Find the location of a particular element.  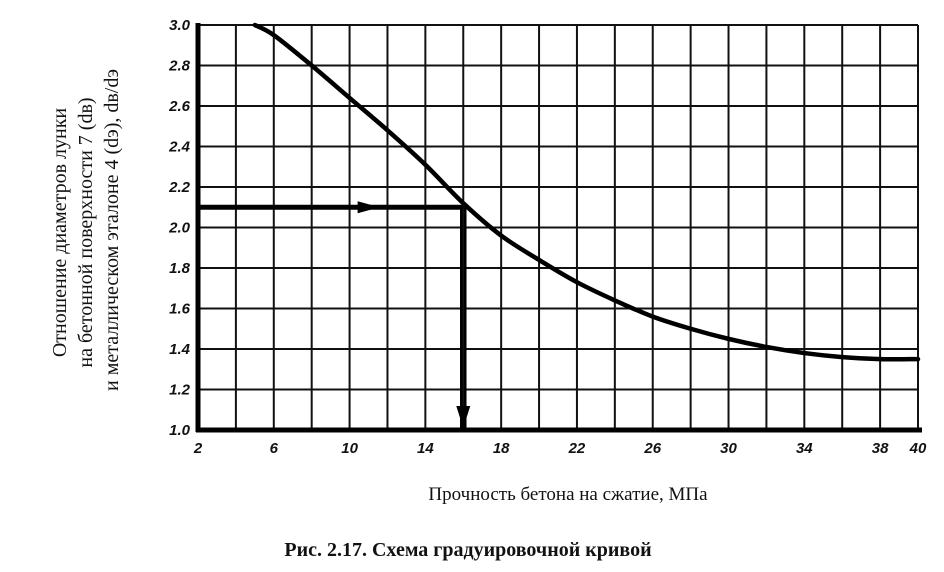

y-axis-label-line-3: и металлическом эталоне 4 (dэ), dв/dэ is located at coordinates (112, 230).